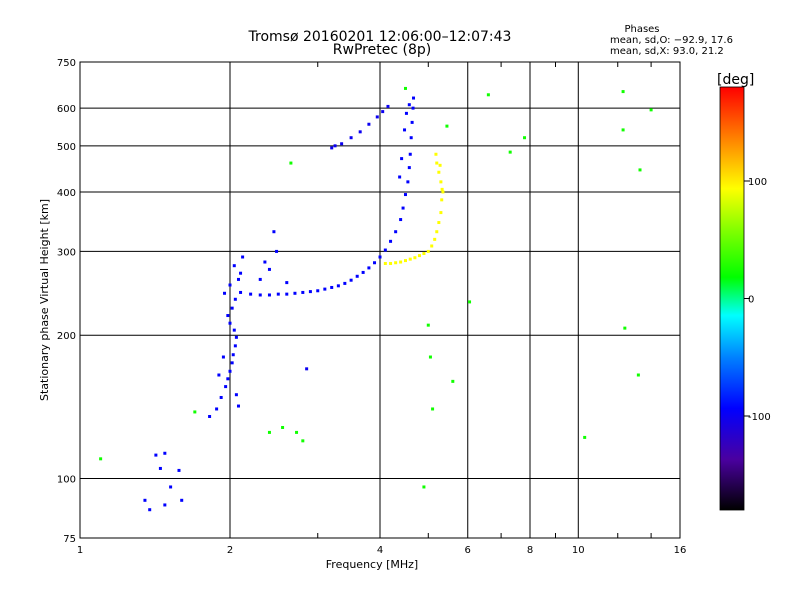 Image resolution: width=800 pixels, height=600 pixels. What do you see at coordinates (667, 51) in the screenshot?
I see `legend-line-x: mean, sd,X: 93.0, 21.2` at bounding box center [667, 51].